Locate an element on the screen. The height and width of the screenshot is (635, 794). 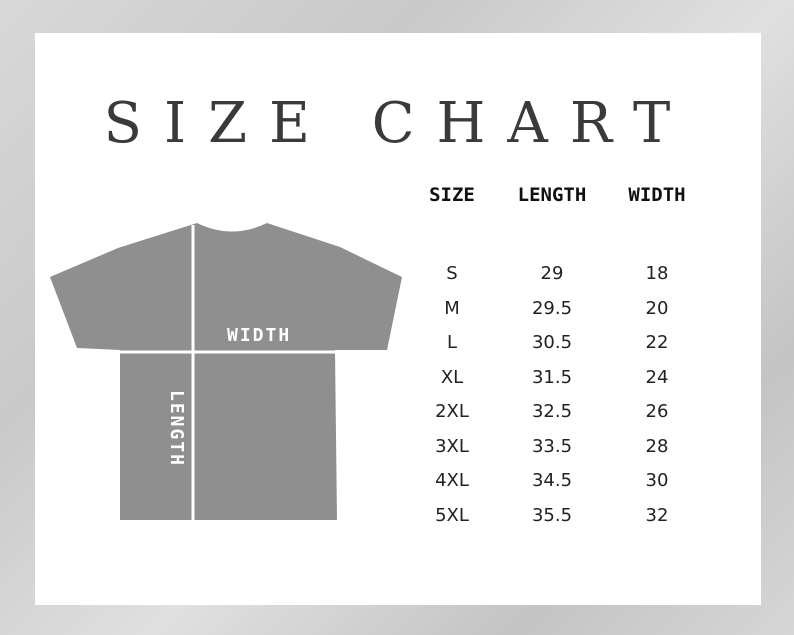
table-cell-size: M is located at coordinates (452, 308).